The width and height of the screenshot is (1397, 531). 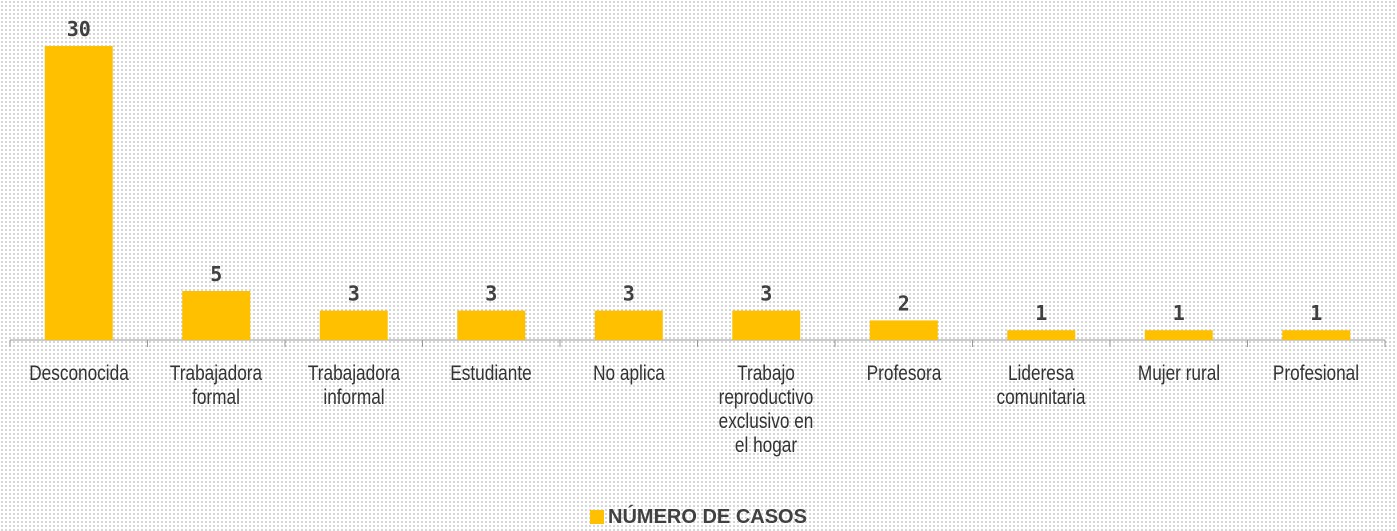 I want to click on x-tick-label: Lideresa comunitaria, so click(x=1041, y=385).